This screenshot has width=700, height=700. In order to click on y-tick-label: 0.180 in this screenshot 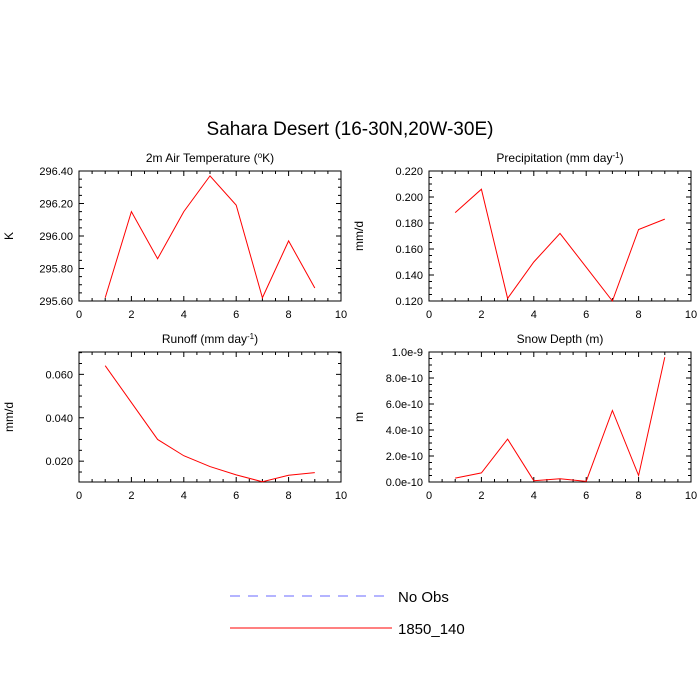, I will do `click(409, 224)`.